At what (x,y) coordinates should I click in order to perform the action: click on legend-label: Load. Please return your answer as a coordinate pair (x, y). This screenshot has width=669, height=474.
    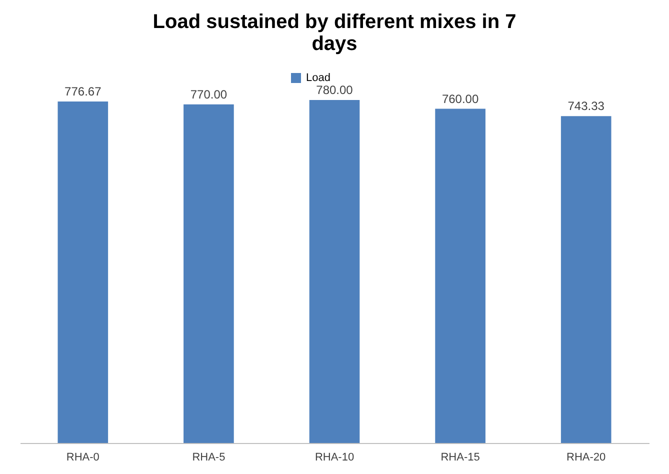
    Looking at the image, I should click on (318, 78).